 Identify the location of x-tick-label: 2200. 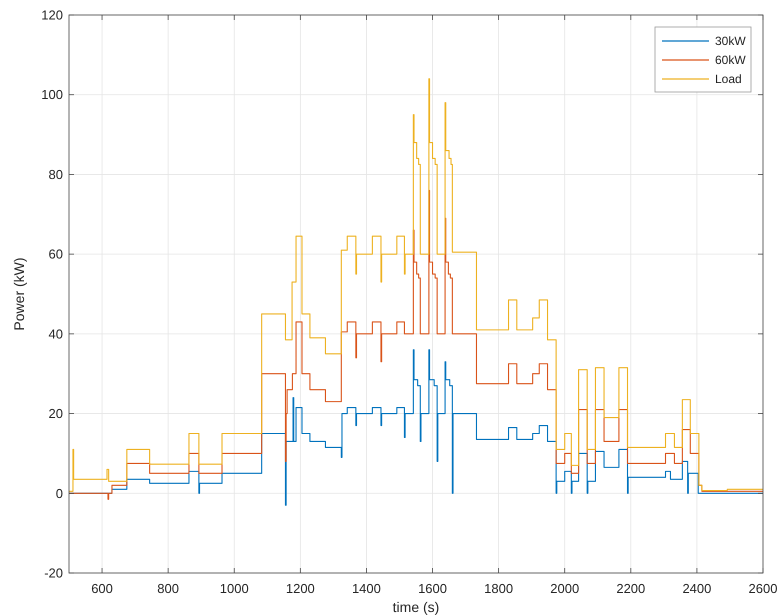
(631, 588).